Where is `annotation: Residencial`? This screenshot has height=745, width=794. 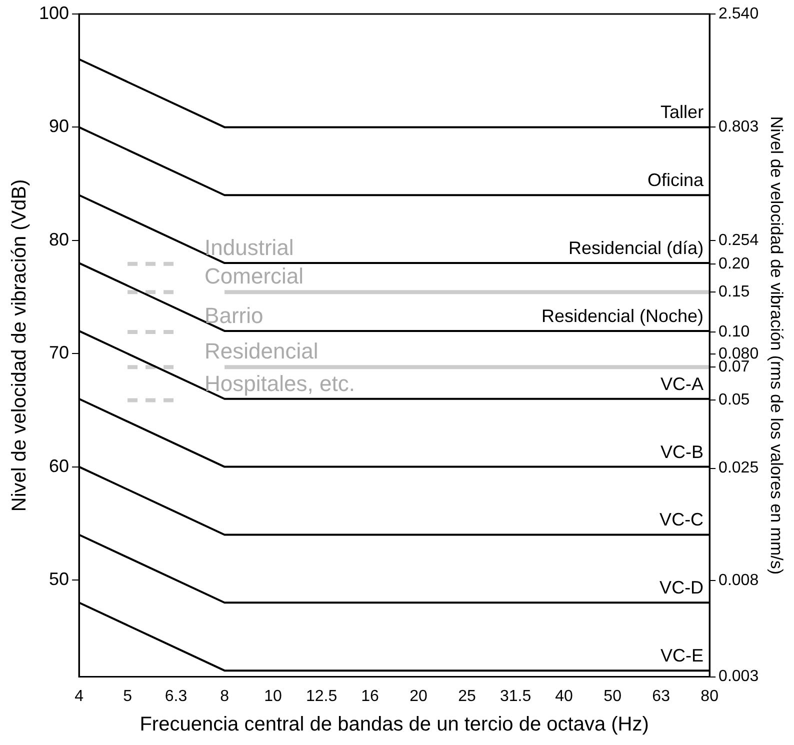 annotation: Residencial is located at coordinates (261, 351).